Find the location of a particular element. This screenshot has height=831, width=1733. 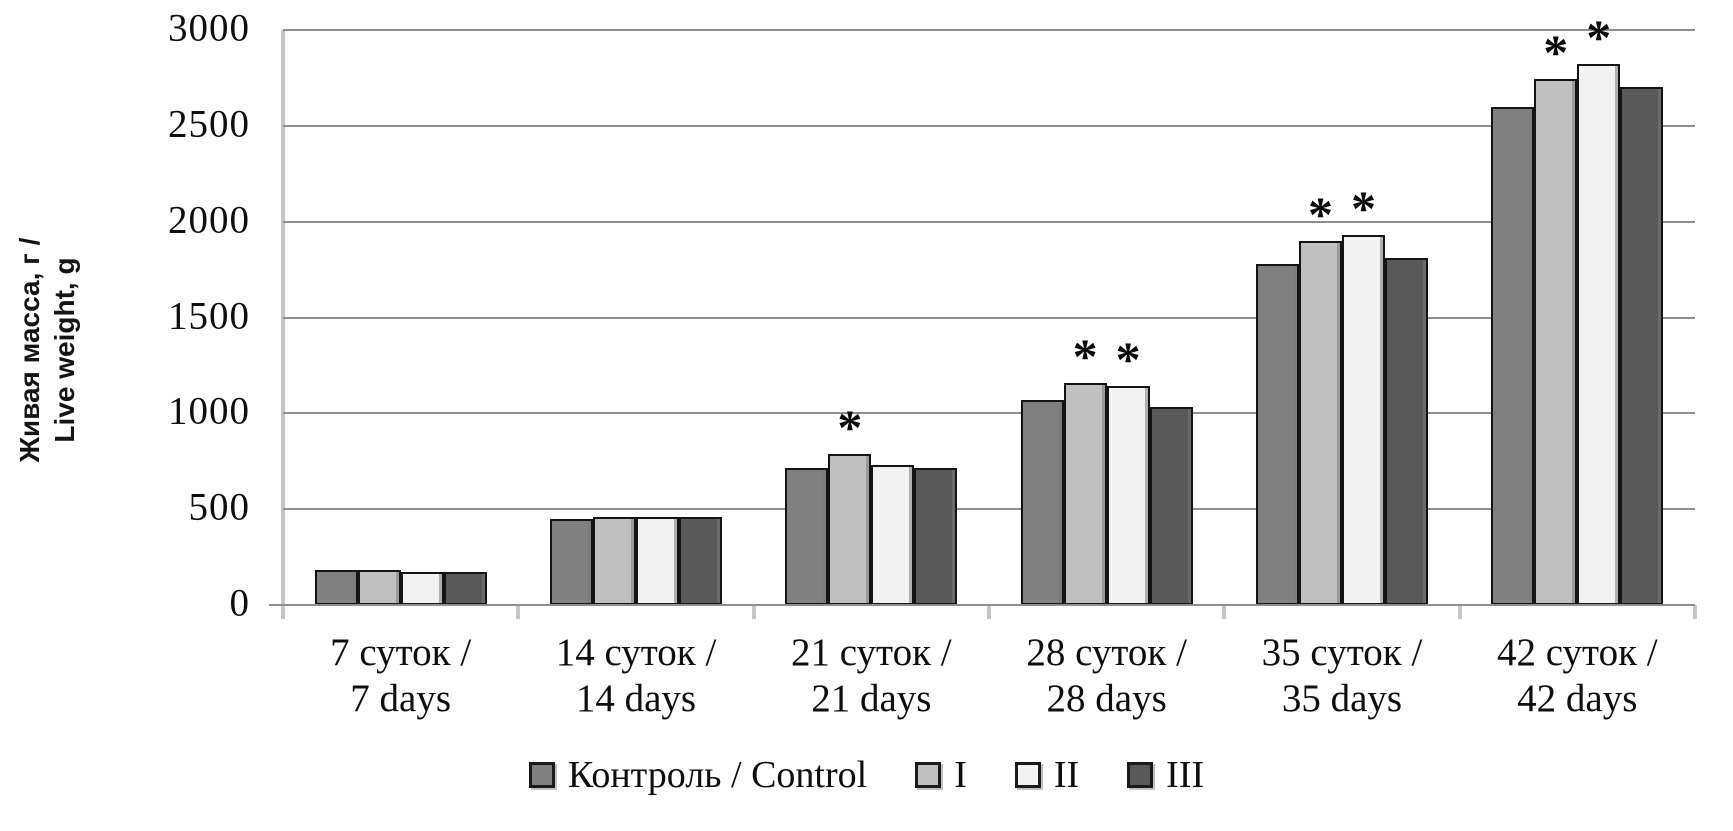

x-axis-label-line: 7 суток / is located at coordinates (401, 652).